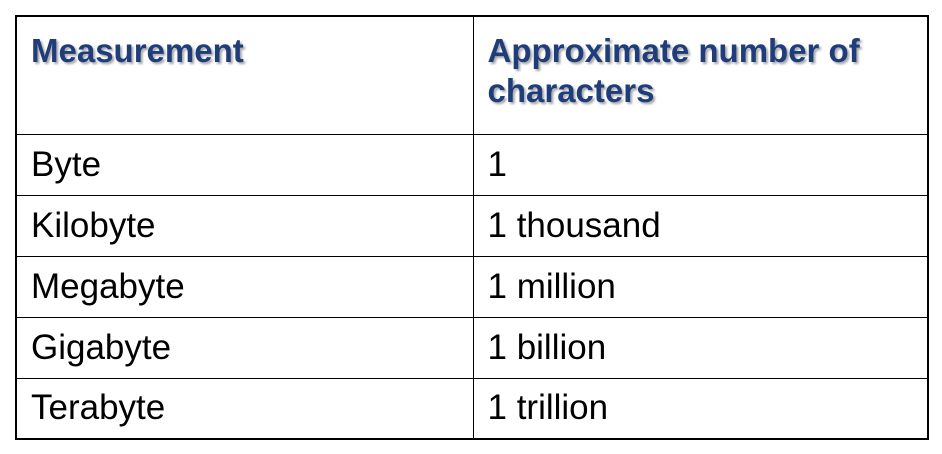 This screenshot has height=454, width=942. I want to click on characters-cell: 1 billion, so click(700, 347).